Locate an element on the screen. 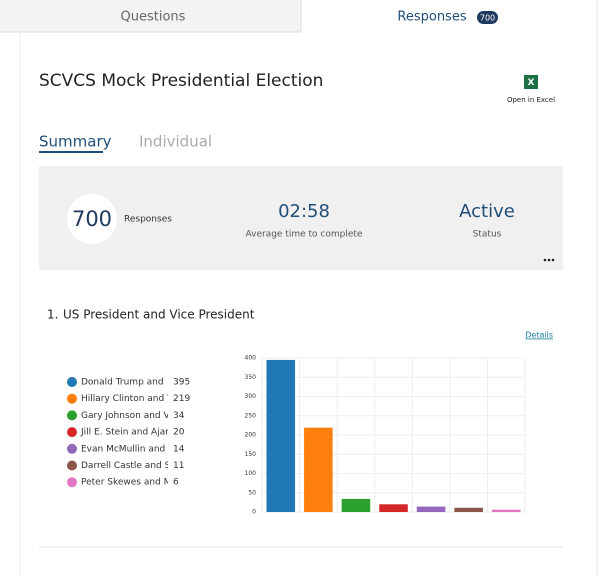 This screenshot has width=602, height=576. legend-label: Donald Trump and is located at coordinates (122, 383).